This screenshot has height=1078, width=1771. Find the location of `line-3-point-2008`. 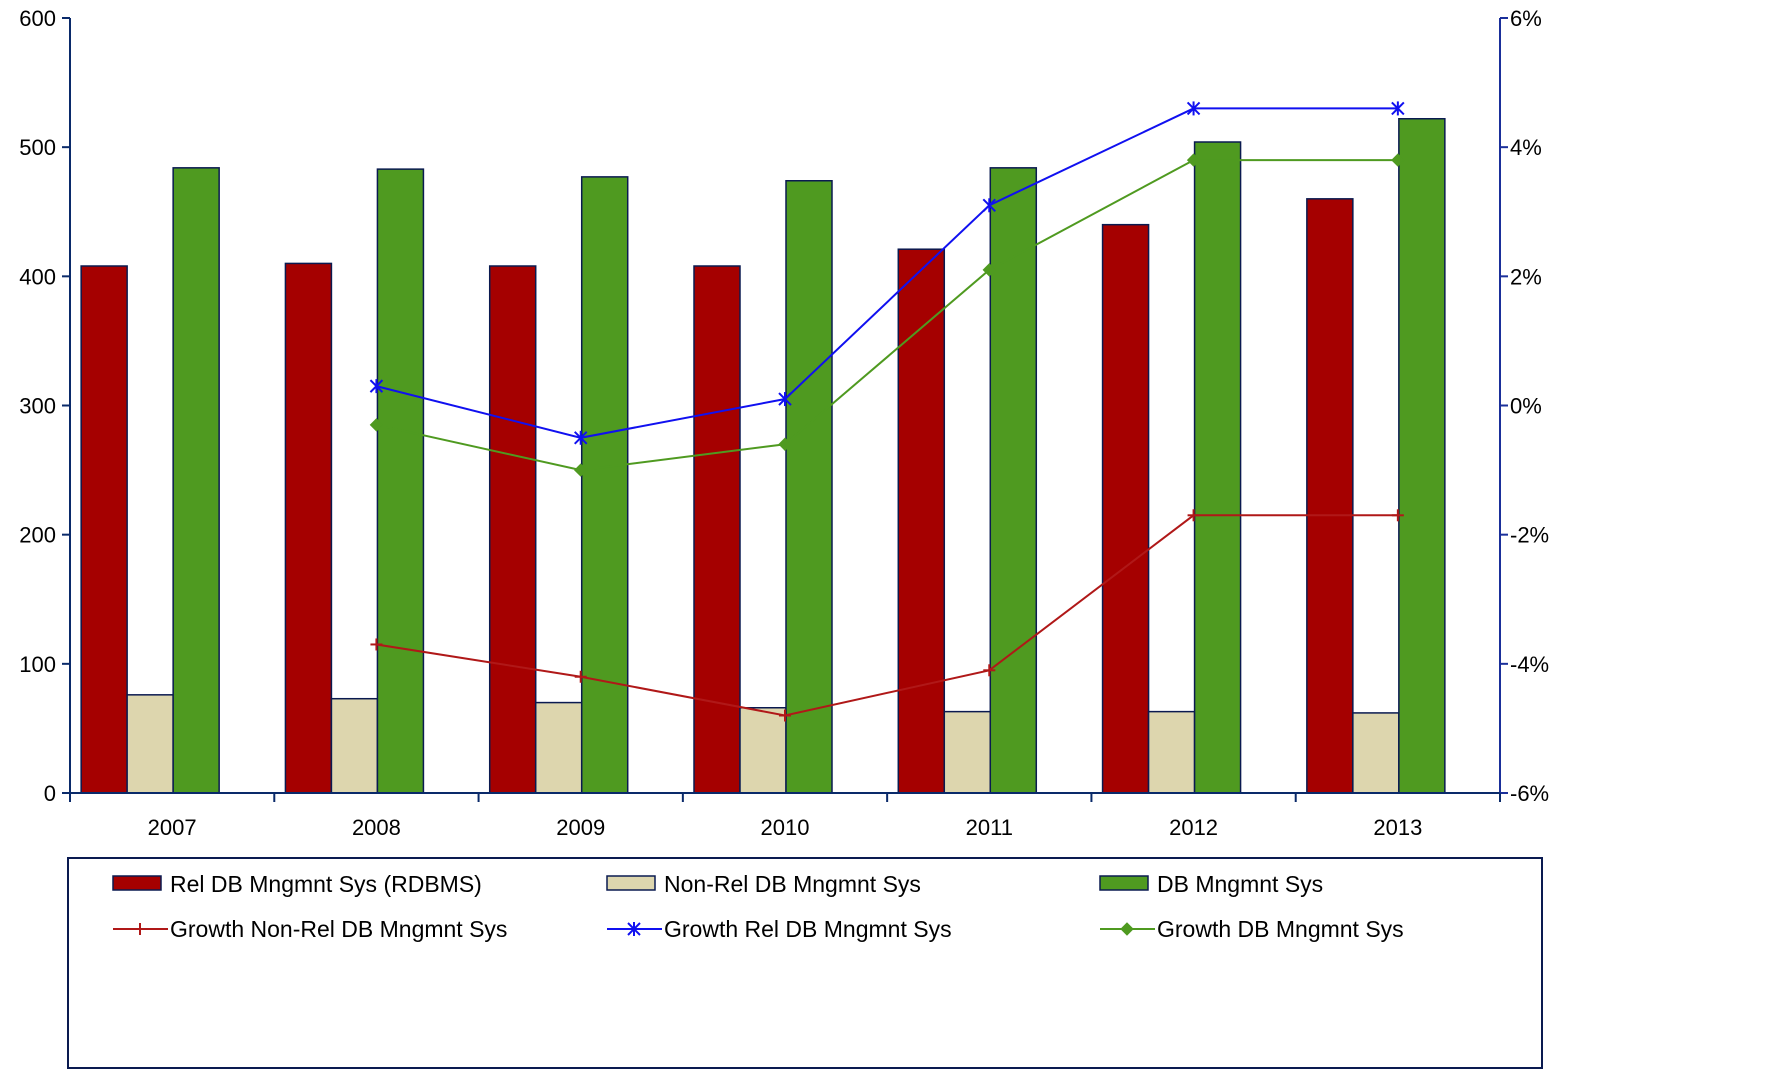

line-3-point-2008 is located at coordinates (376, 425).